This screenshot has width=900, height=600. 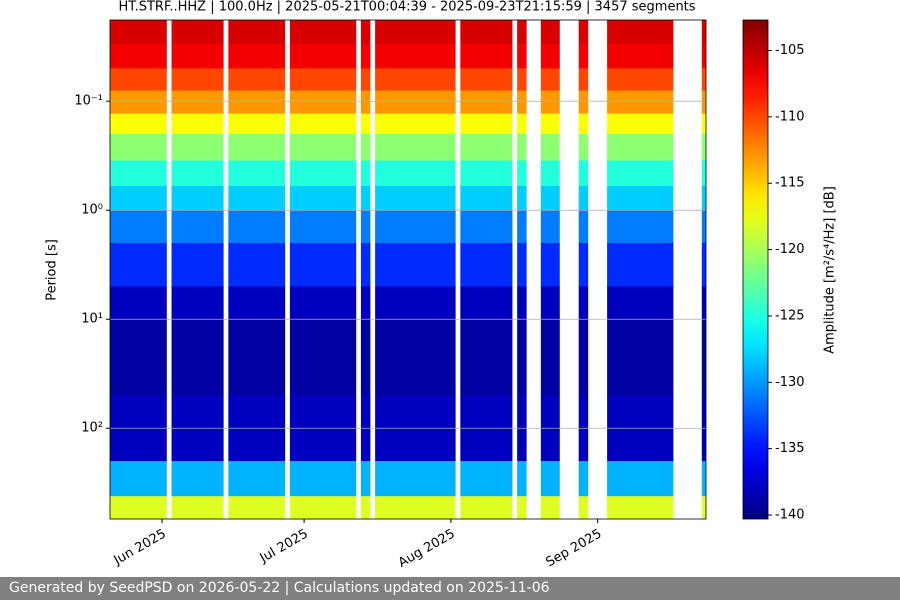 I want to click on y-tick-label: 10¹, so click(x=92, y=319).